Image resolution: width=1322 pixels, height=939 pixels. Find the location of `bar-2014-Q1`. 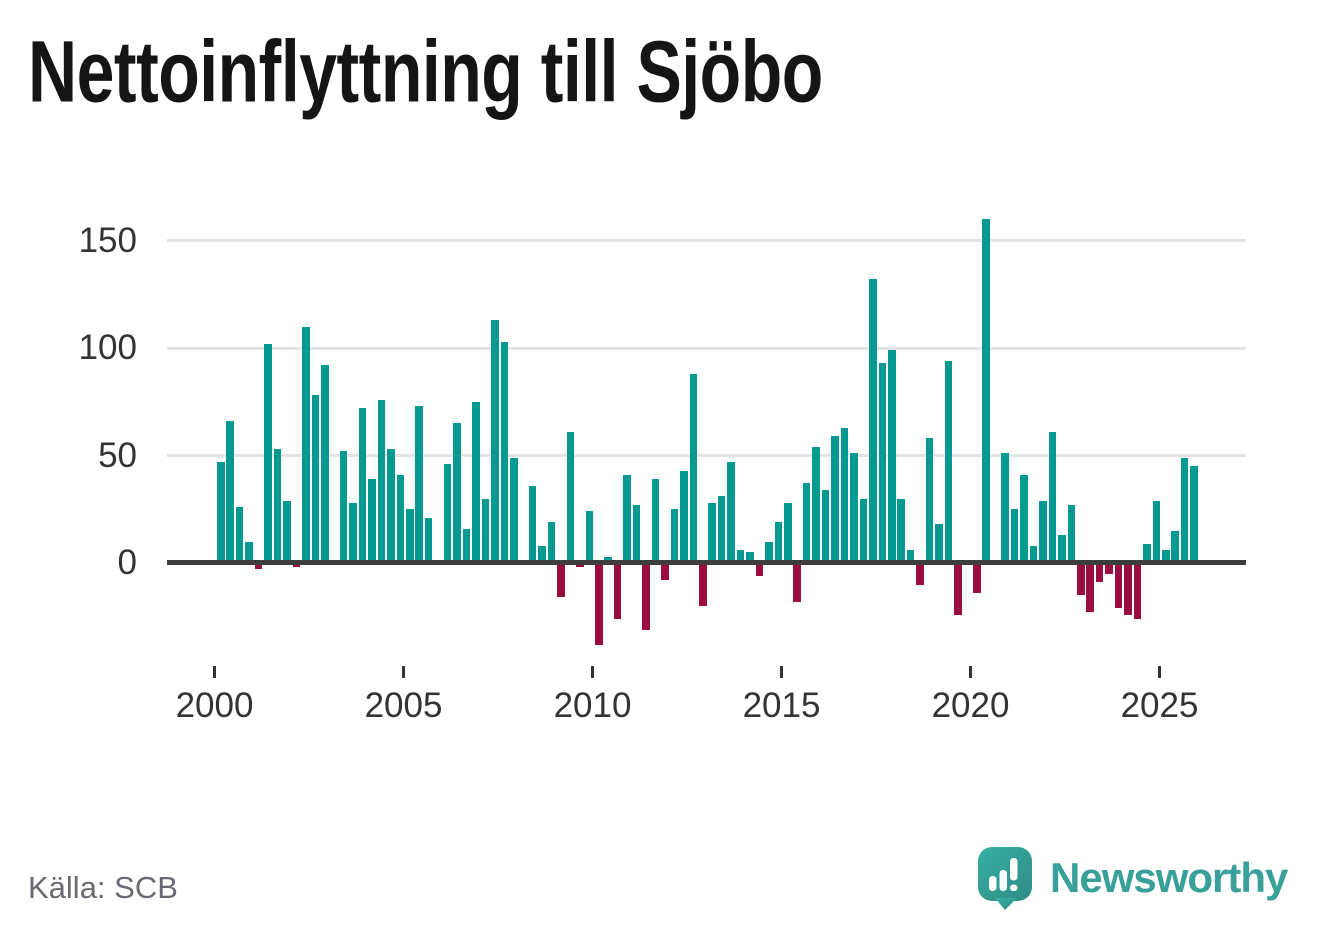

bar-2014-Q1 is located at coordinates (750, 557).